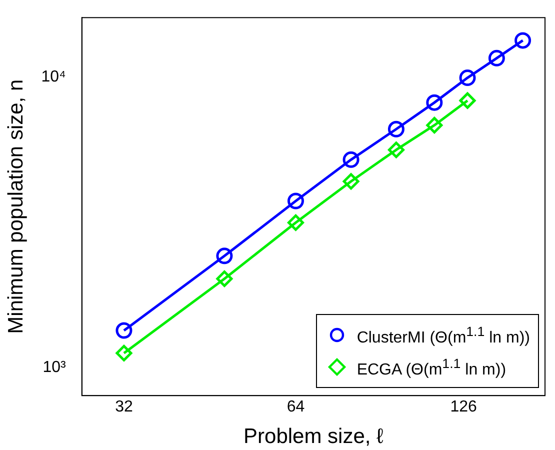 The width and height of the screenshot is (555, 450). Describe the element at coordinates (431, 367) in the screenshot. I see `legend-label: ECGA (Θ(m$^{1.1}$ ln m))` at that location.